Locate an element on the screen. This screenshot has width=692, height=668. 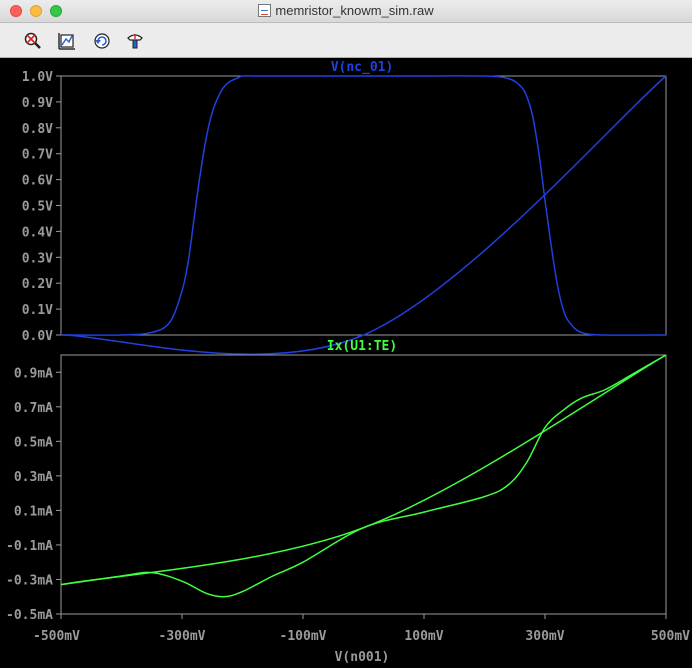
y-tick-label: 0.8V is located at coordinates (37, 129).